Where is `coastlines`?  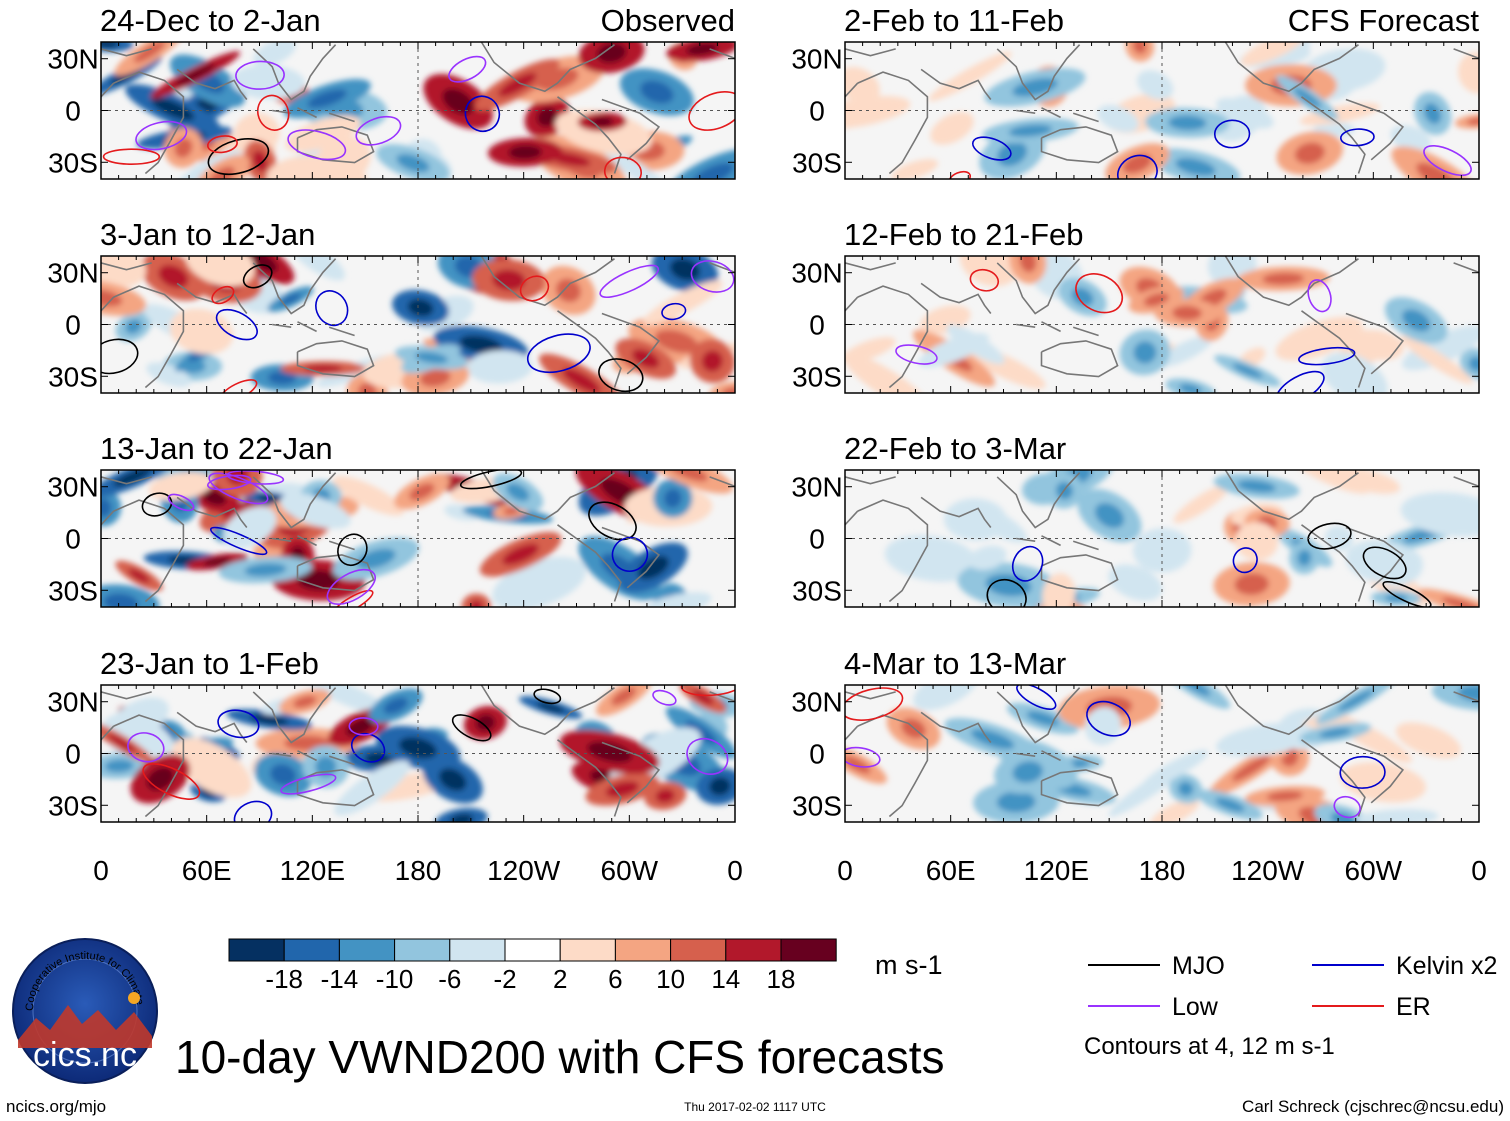 coastlines is located at coordinates (1162, 751).